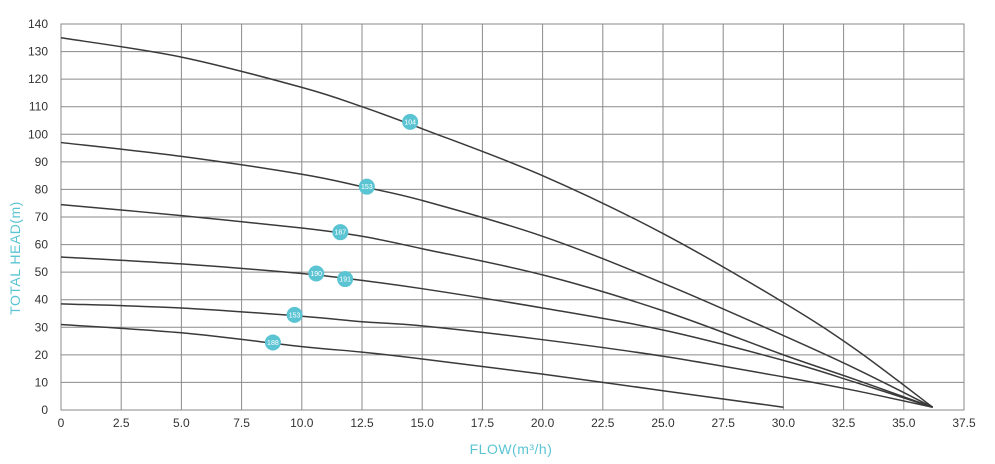 The width and height of the screenshot is (995, 464). Describe the element at coordinates (42, 162) in the screenshot. I see `y-tick-label: 90` at that location.